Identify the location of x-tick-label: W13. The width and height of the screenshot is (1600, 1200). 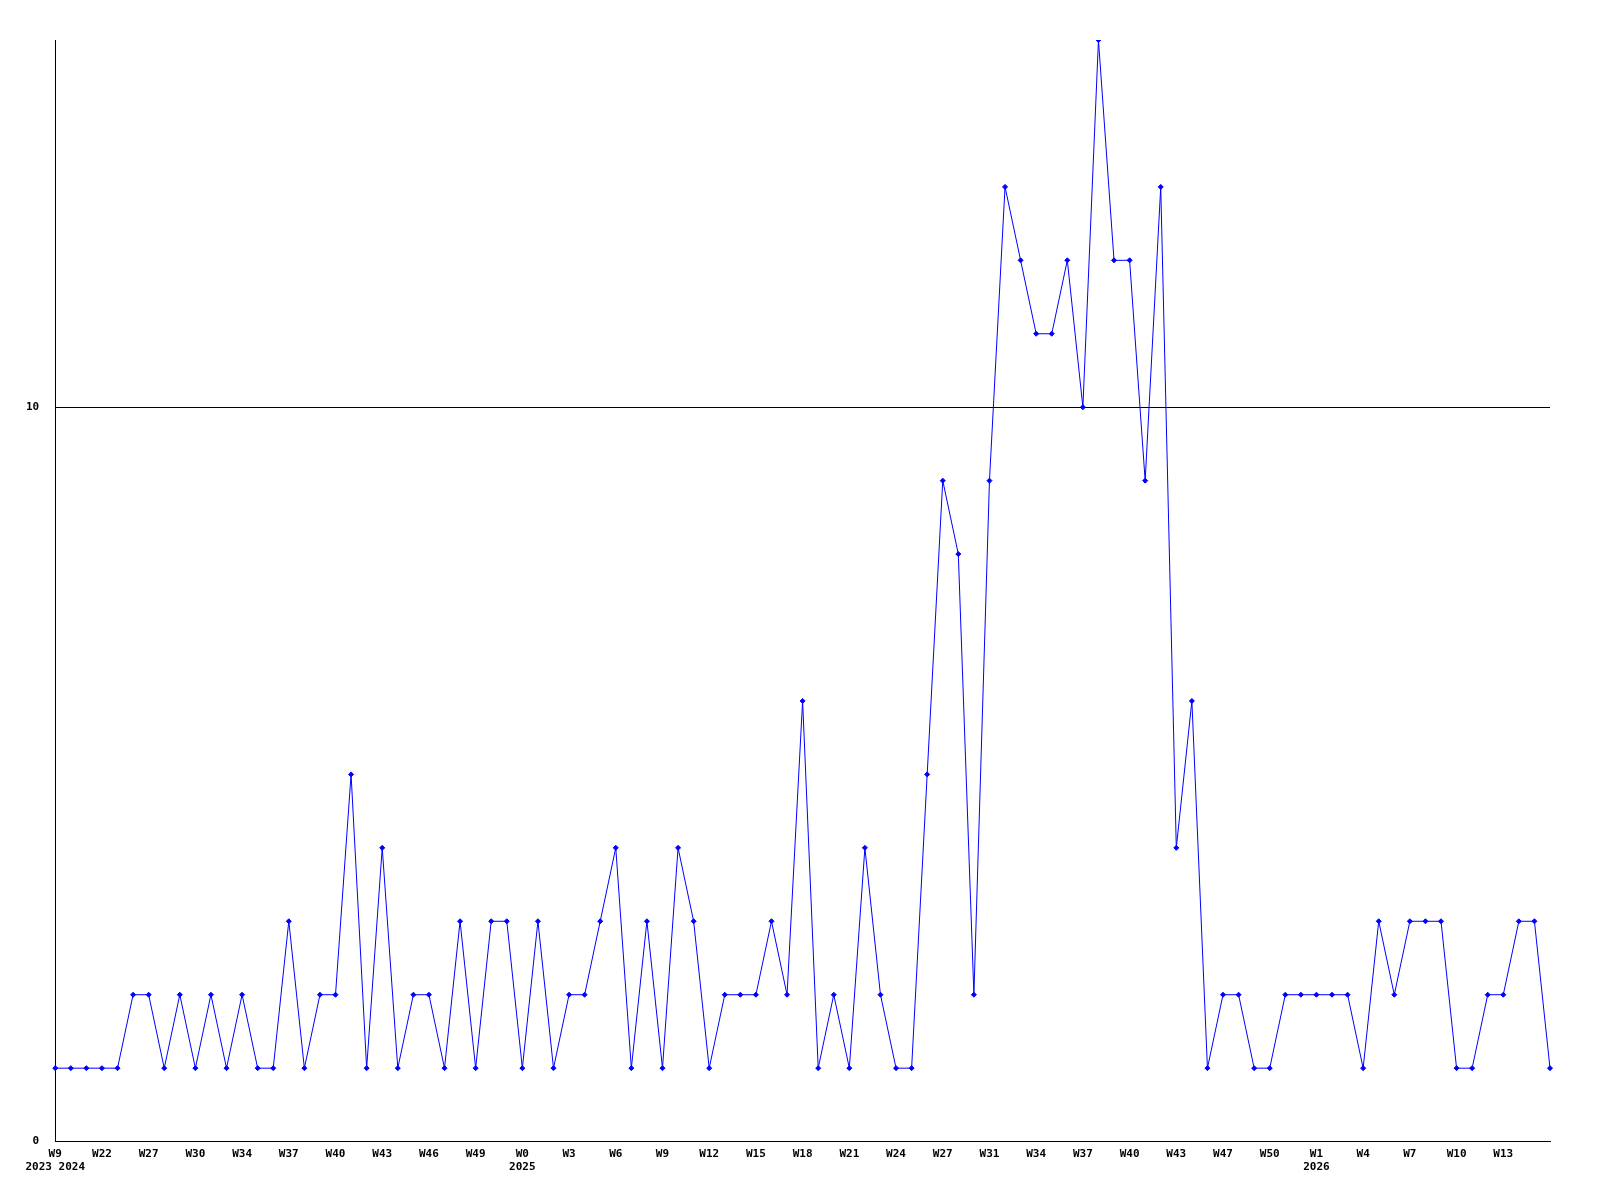
(1503, 1154).